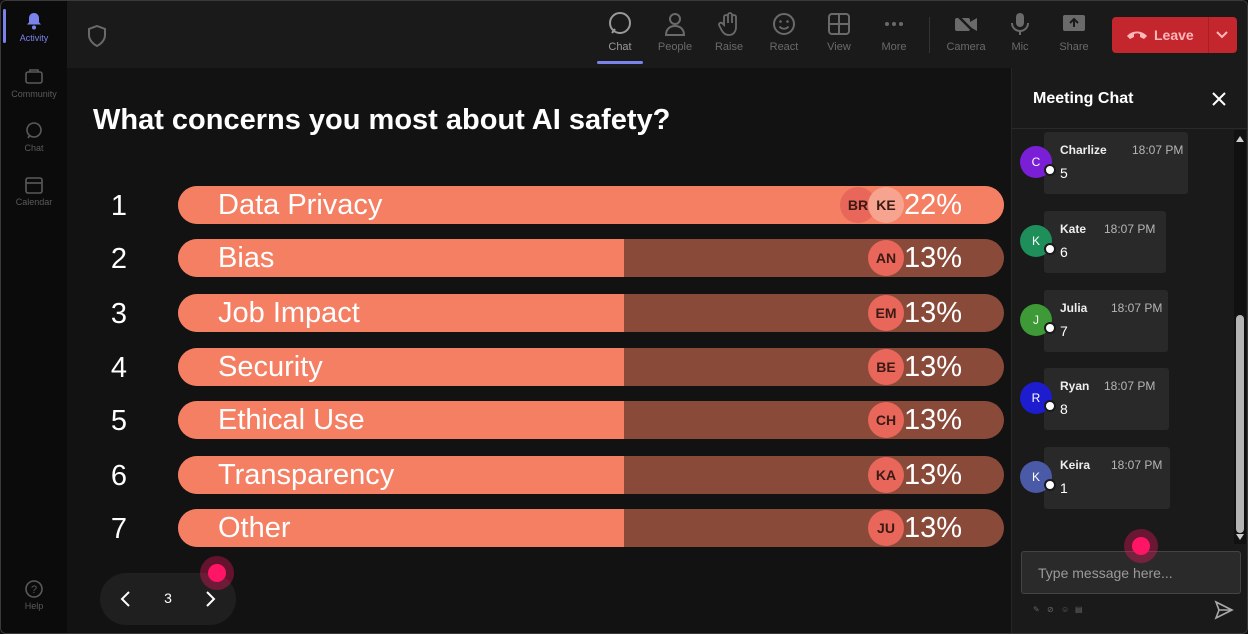 This screenshot has width=1248, height=634. I want to click on toolbar-people-button: People, so click(675, 32).